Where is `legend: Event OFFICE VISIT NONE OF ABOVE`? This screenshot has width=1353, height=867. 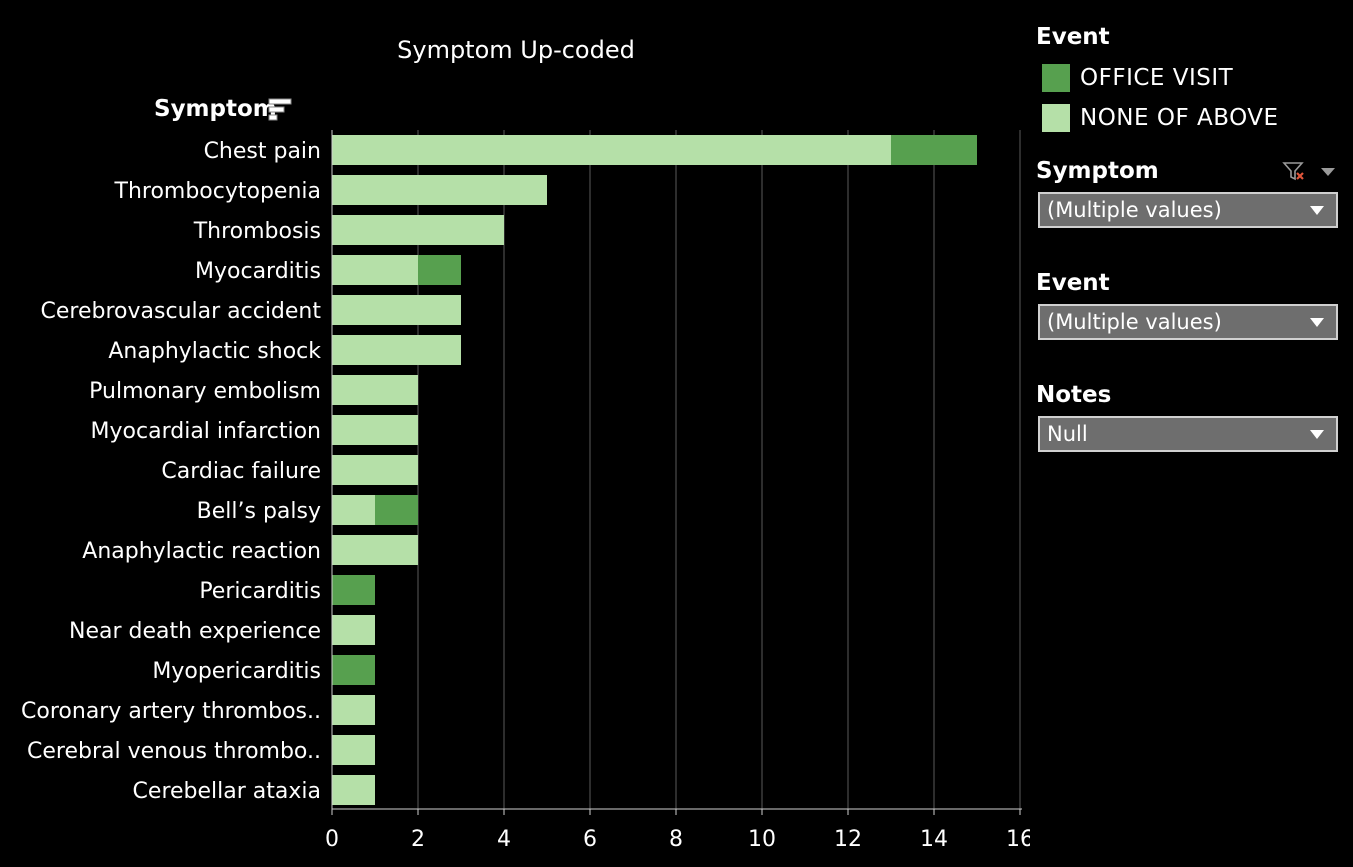
legend: Event OFFICE VISIT NONE OF ABOVE is located at coordinates (1187, 81).